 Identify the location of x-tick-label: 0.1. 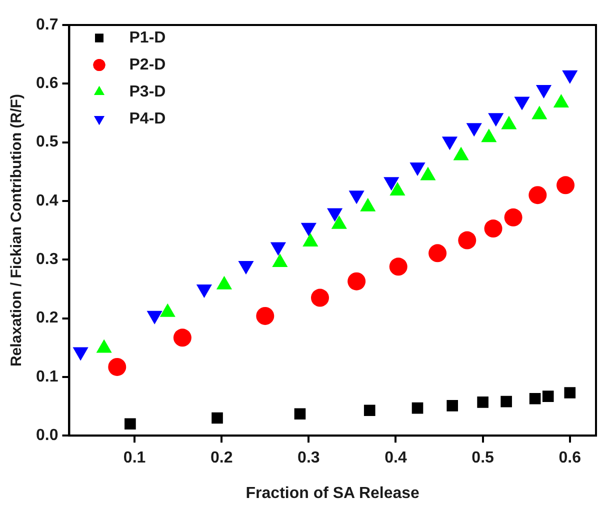
(134, 458).